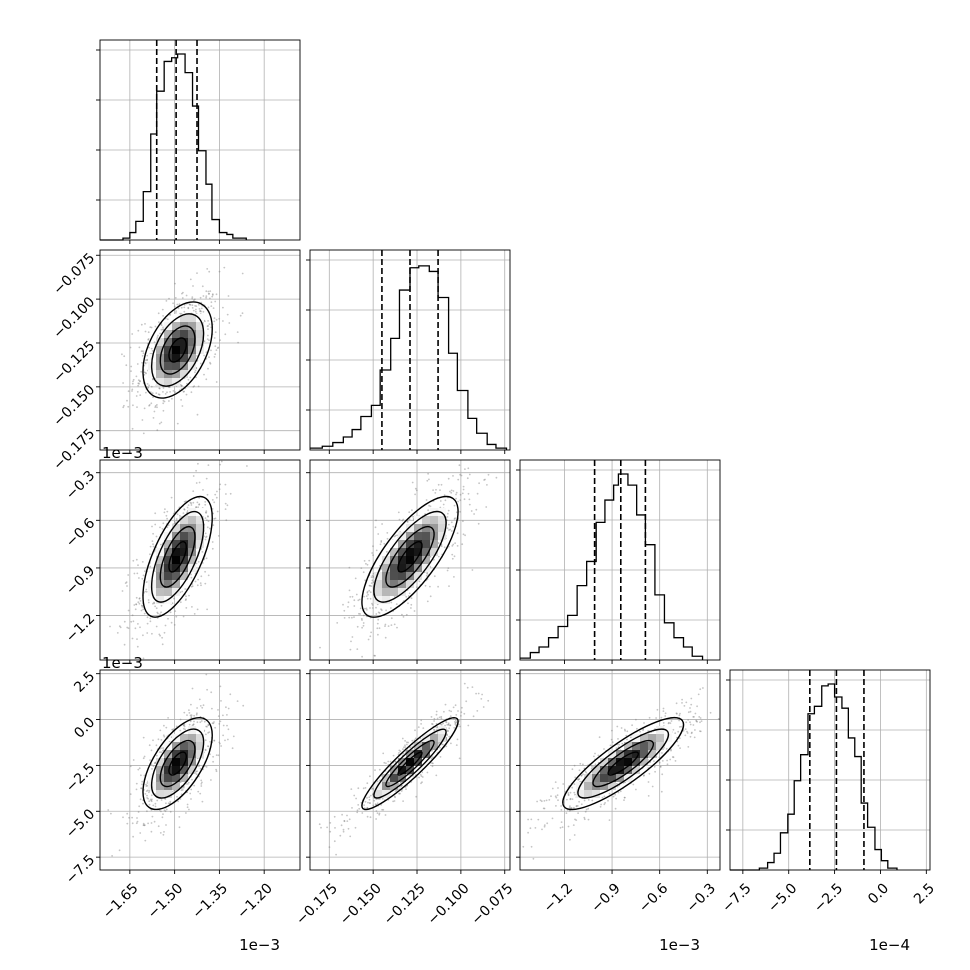  Describe the element at coordinates (618, 561) in the screenshot. I see `hist-panel-p2` at that location.